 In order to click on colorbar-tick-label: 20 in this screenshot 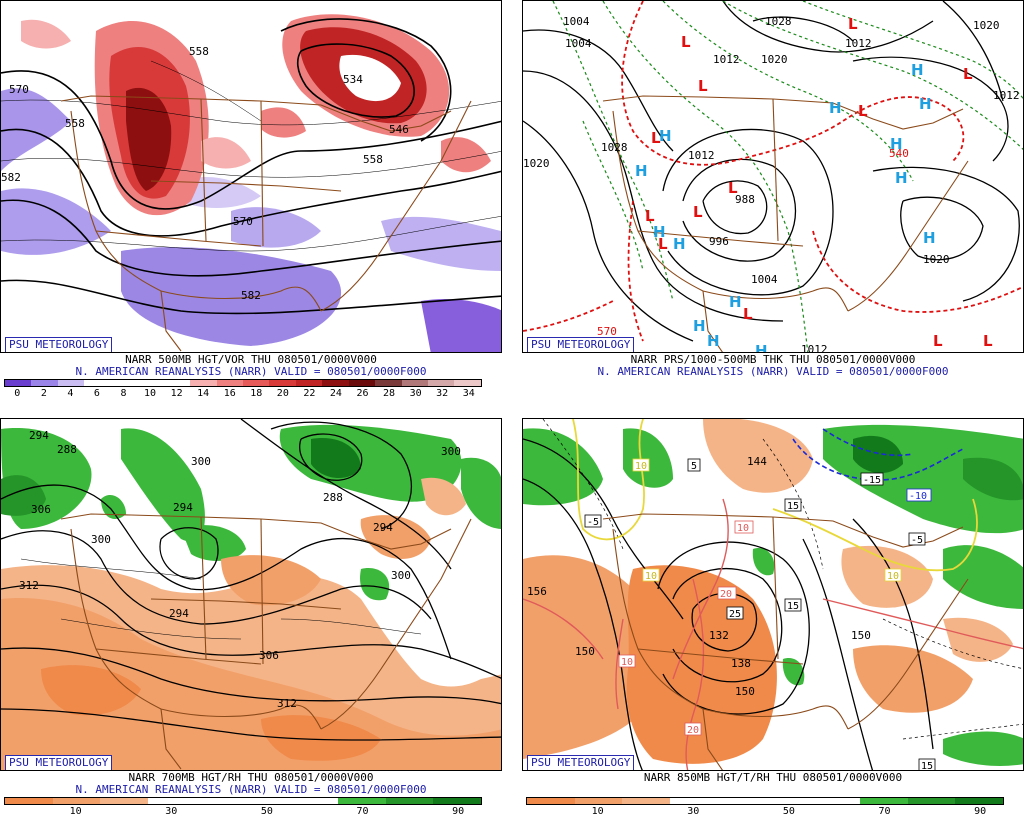, I will do `click(282, 393)`.